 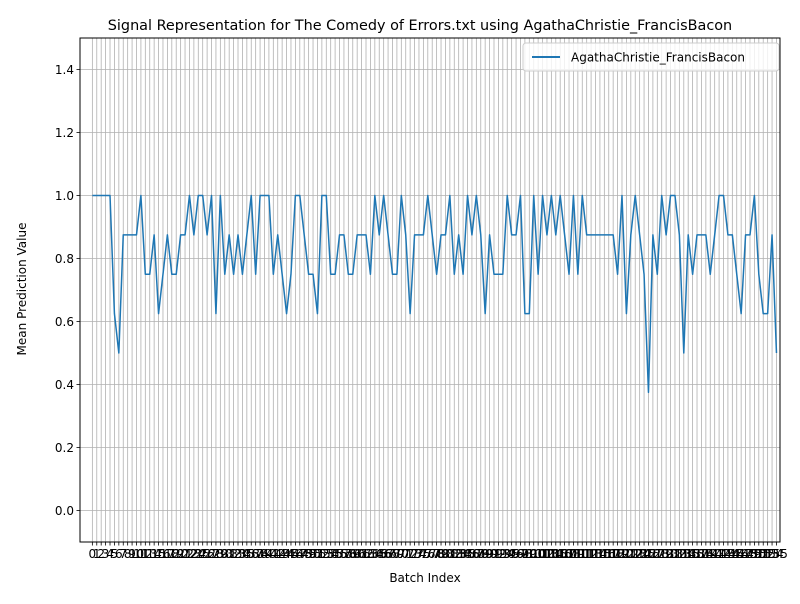 I want to click on y-tick-label: 1.2, so click(x=64, y=133).